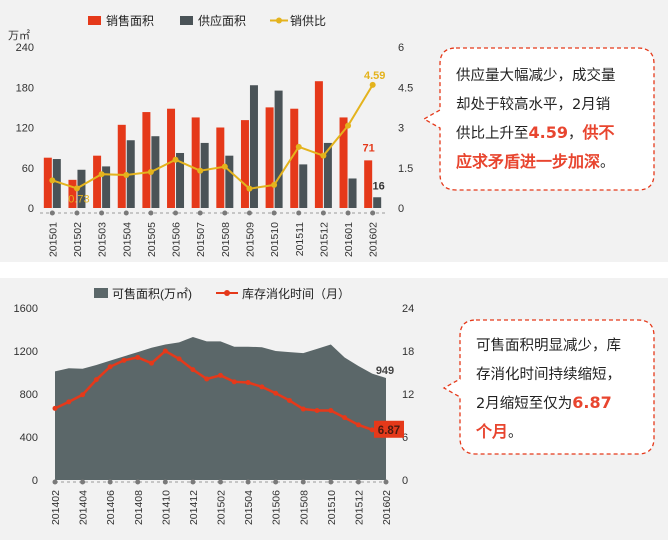 The width and height of the screenshot is (668, 545). What do you see at coordinates (78, 239) in the screenshot?
I see `x-tick-label: 201502` at bounding box center [78, 239].